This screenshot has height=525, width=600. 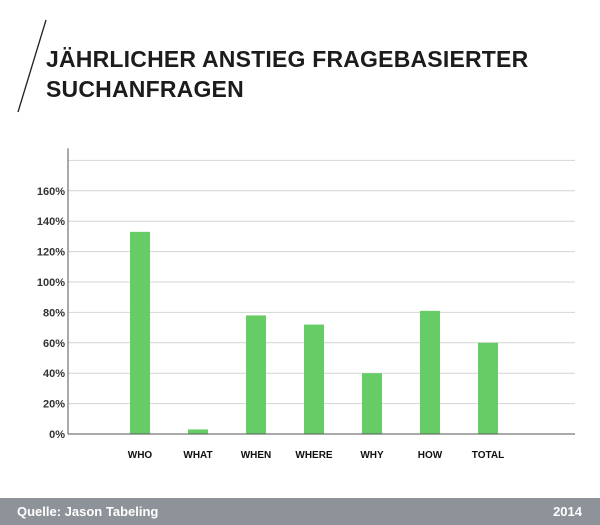 What do you see at coordinates (314, 455) in the screenshot?
I see `x-category-label: WHERE` at bounding box center [314, 455].